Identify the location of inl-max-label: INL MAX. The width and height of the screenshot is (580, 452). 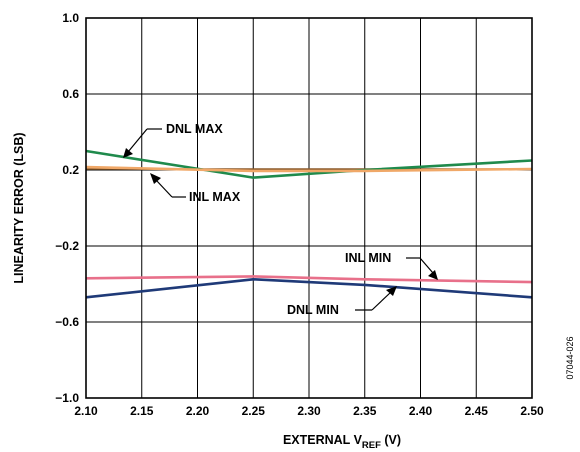
(215, 197).